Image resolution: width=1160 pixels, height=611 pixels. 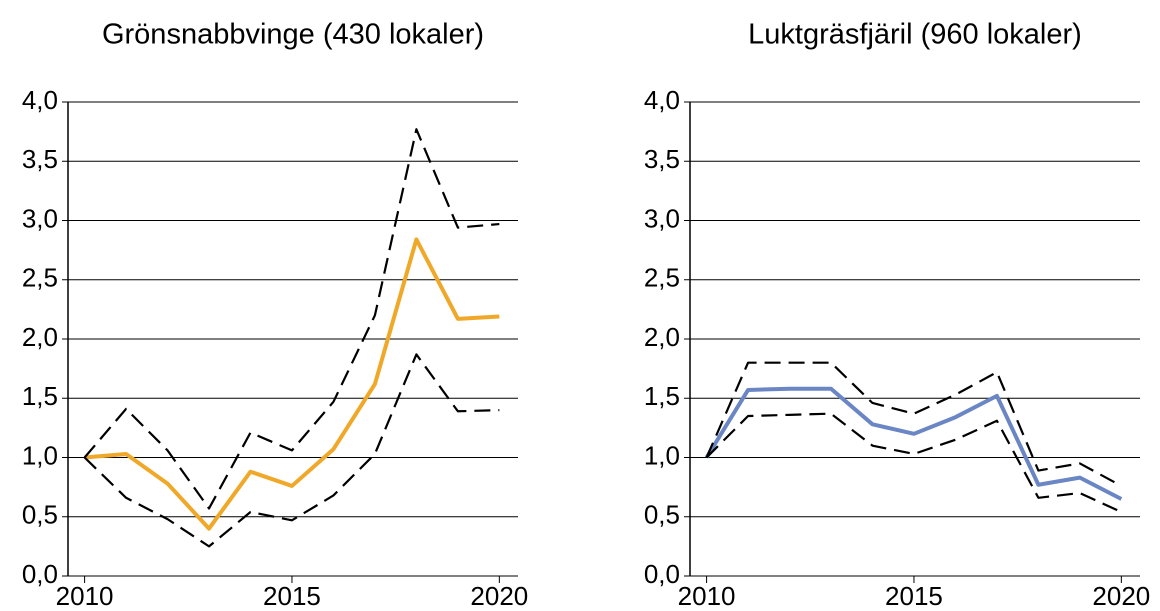 What do you see at coordinates (915, 35) in the screenshot?
I see `chart-title: Luktgräsfjäril (960 lokaler)` at bounding box center [915, 35].